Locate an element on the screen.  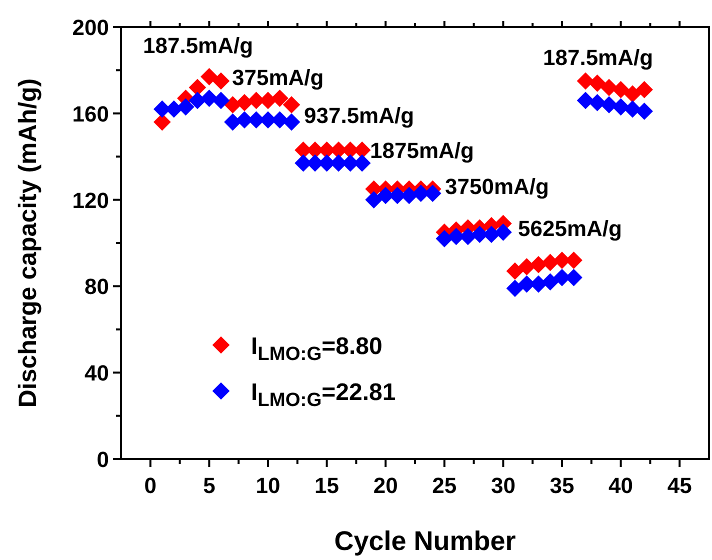
x-tick-label: 10 is located at coordinates (268, 485).